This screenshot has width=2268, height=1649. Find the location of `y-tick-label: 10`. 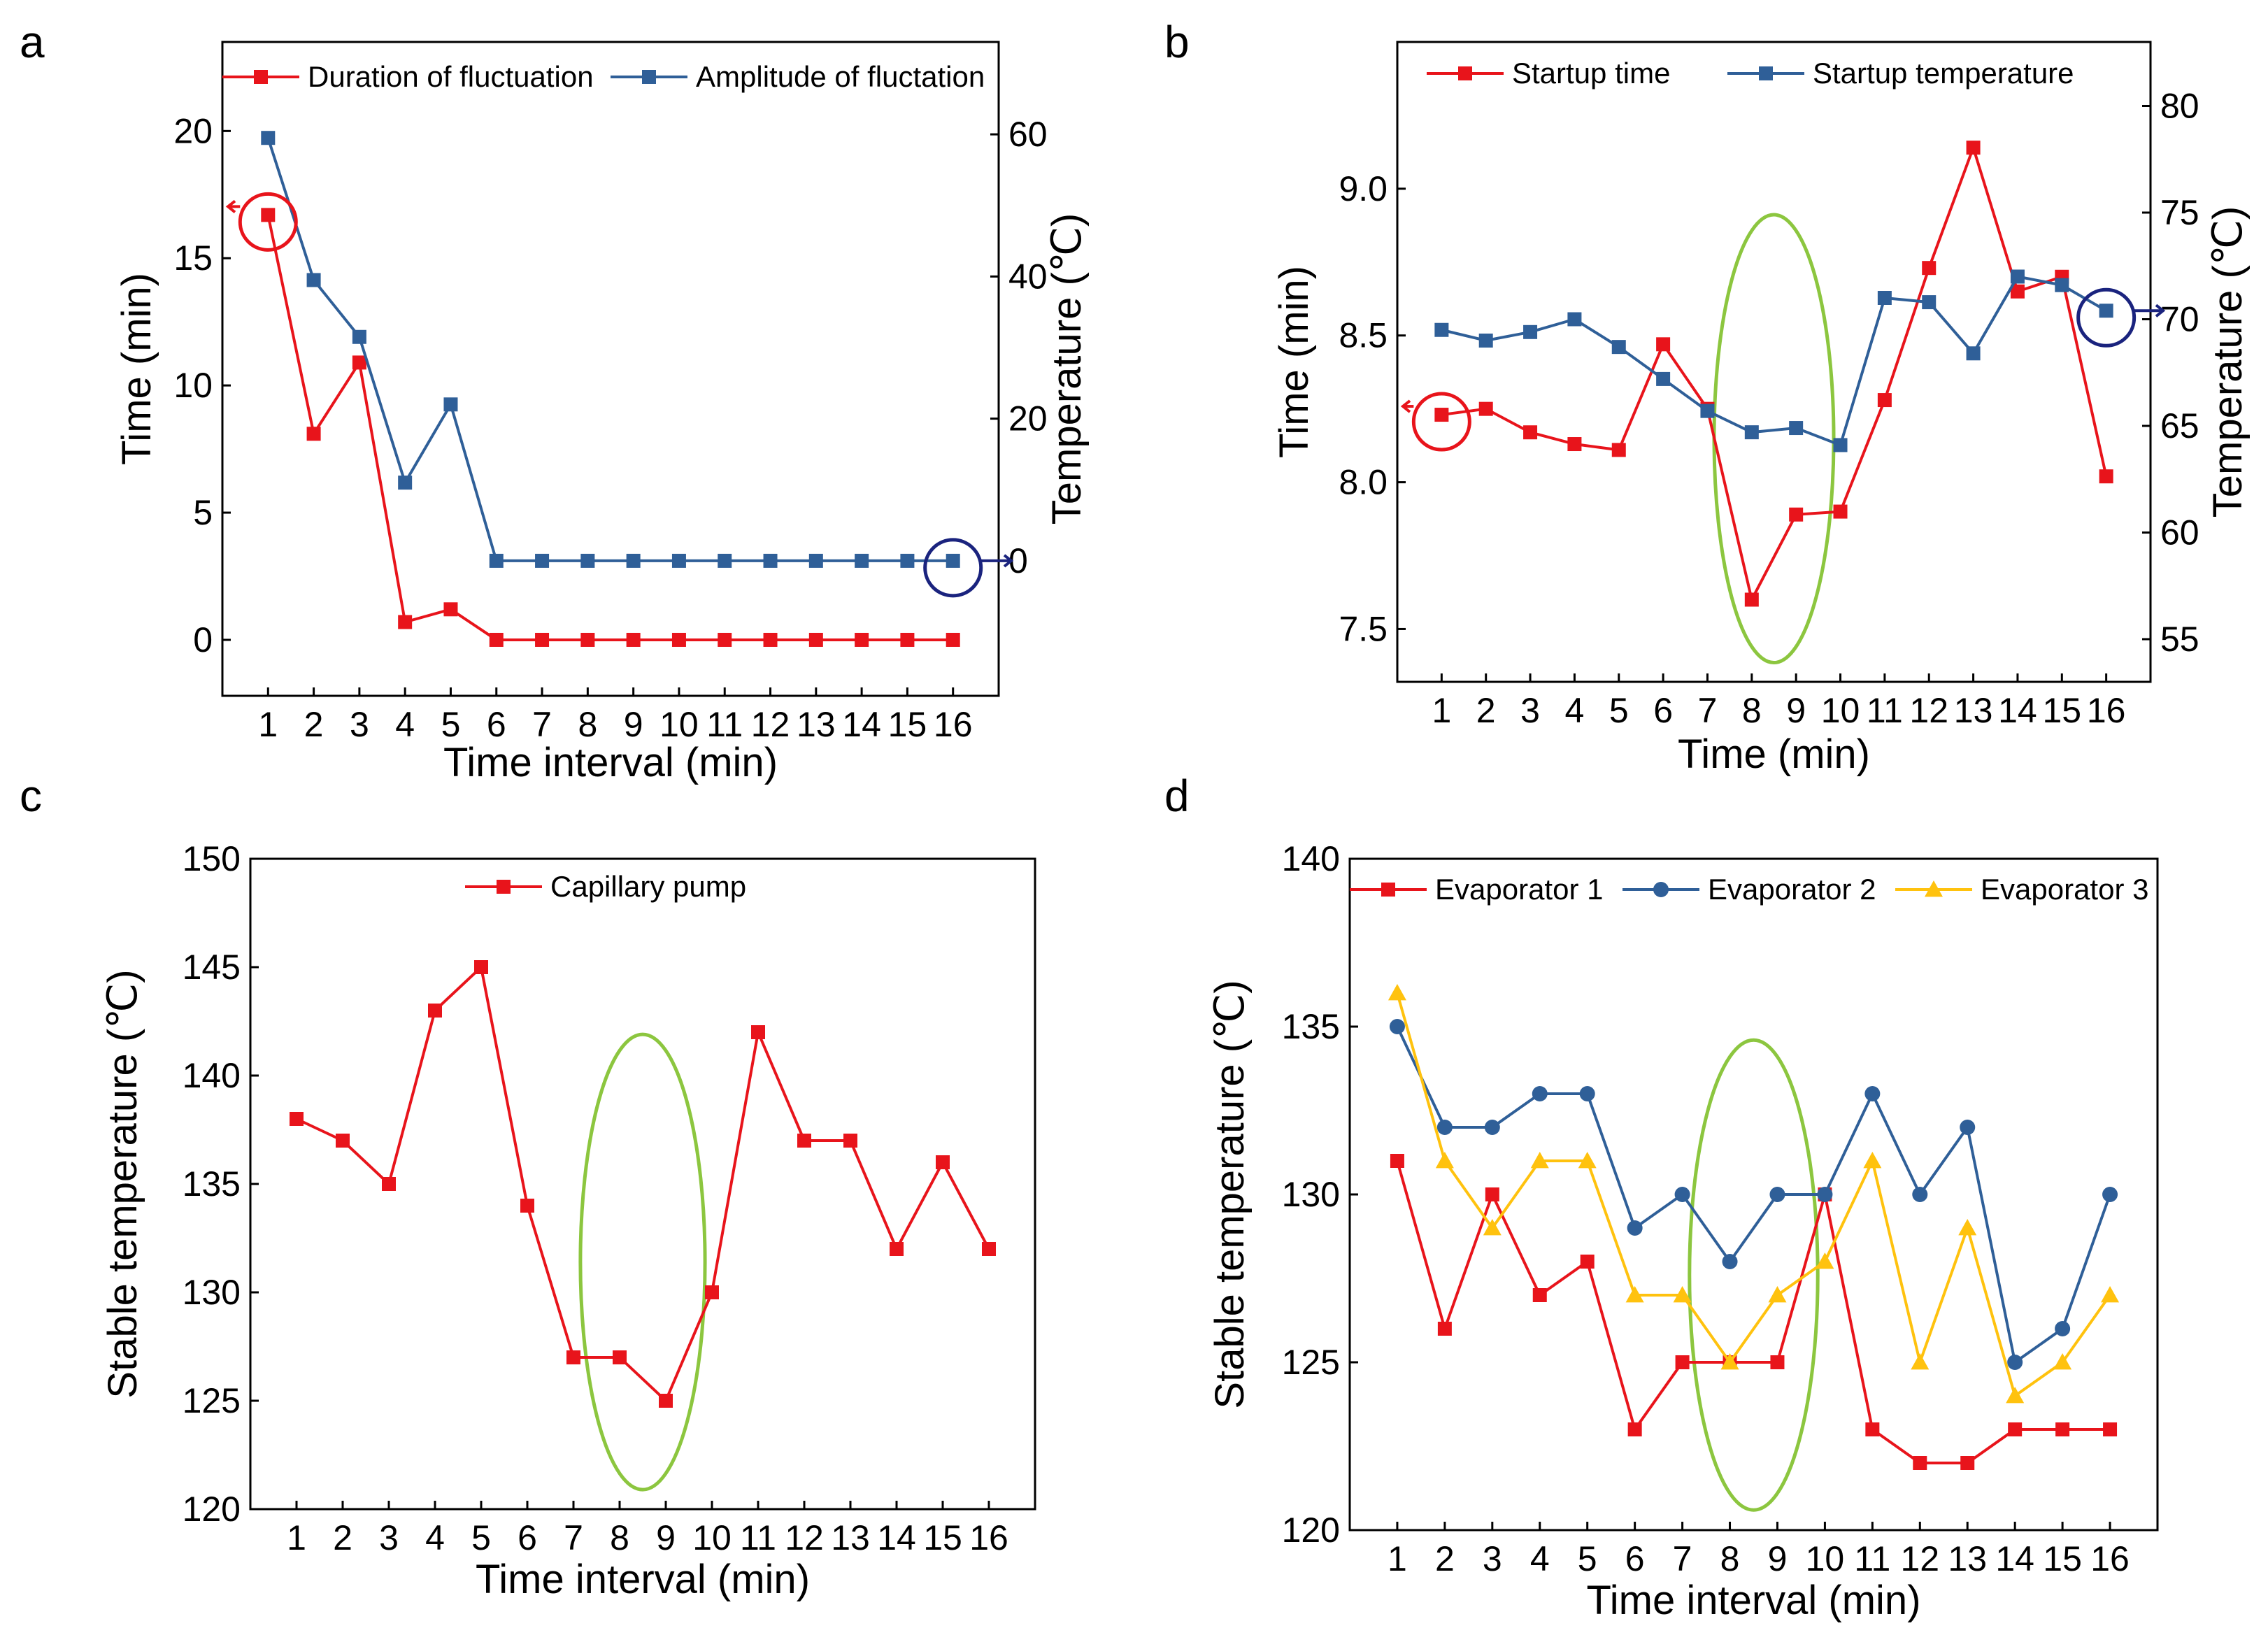

y-tick-label: 10 is located at coordinates (193, 385).